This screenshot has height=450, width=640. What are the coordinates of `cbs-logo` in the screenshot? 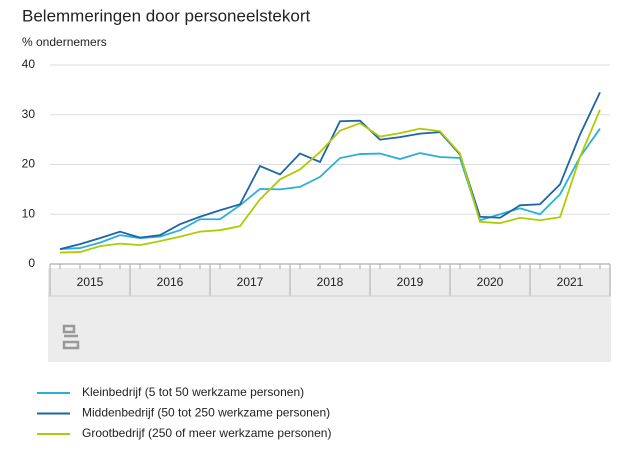 It's located at (71, 337).